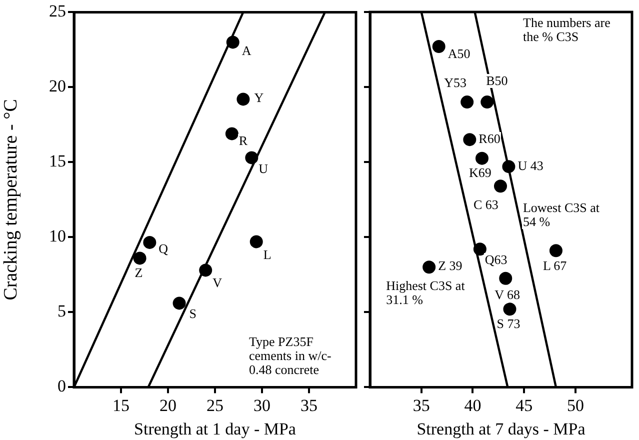 This screenshot has height=440, width=639. I want to click on annotation: S 73, so click(509, 324).